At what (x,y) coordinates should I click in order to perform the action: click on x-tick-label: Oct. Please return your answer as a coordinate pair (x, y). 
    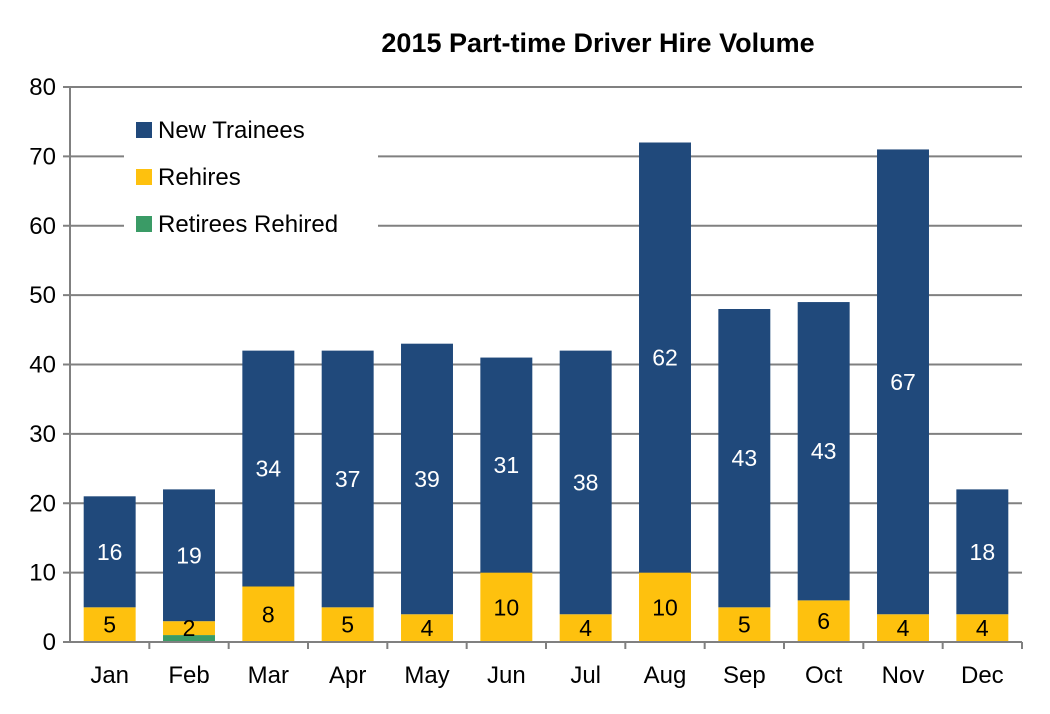
    Looking at the image, I should click on (824, 675).